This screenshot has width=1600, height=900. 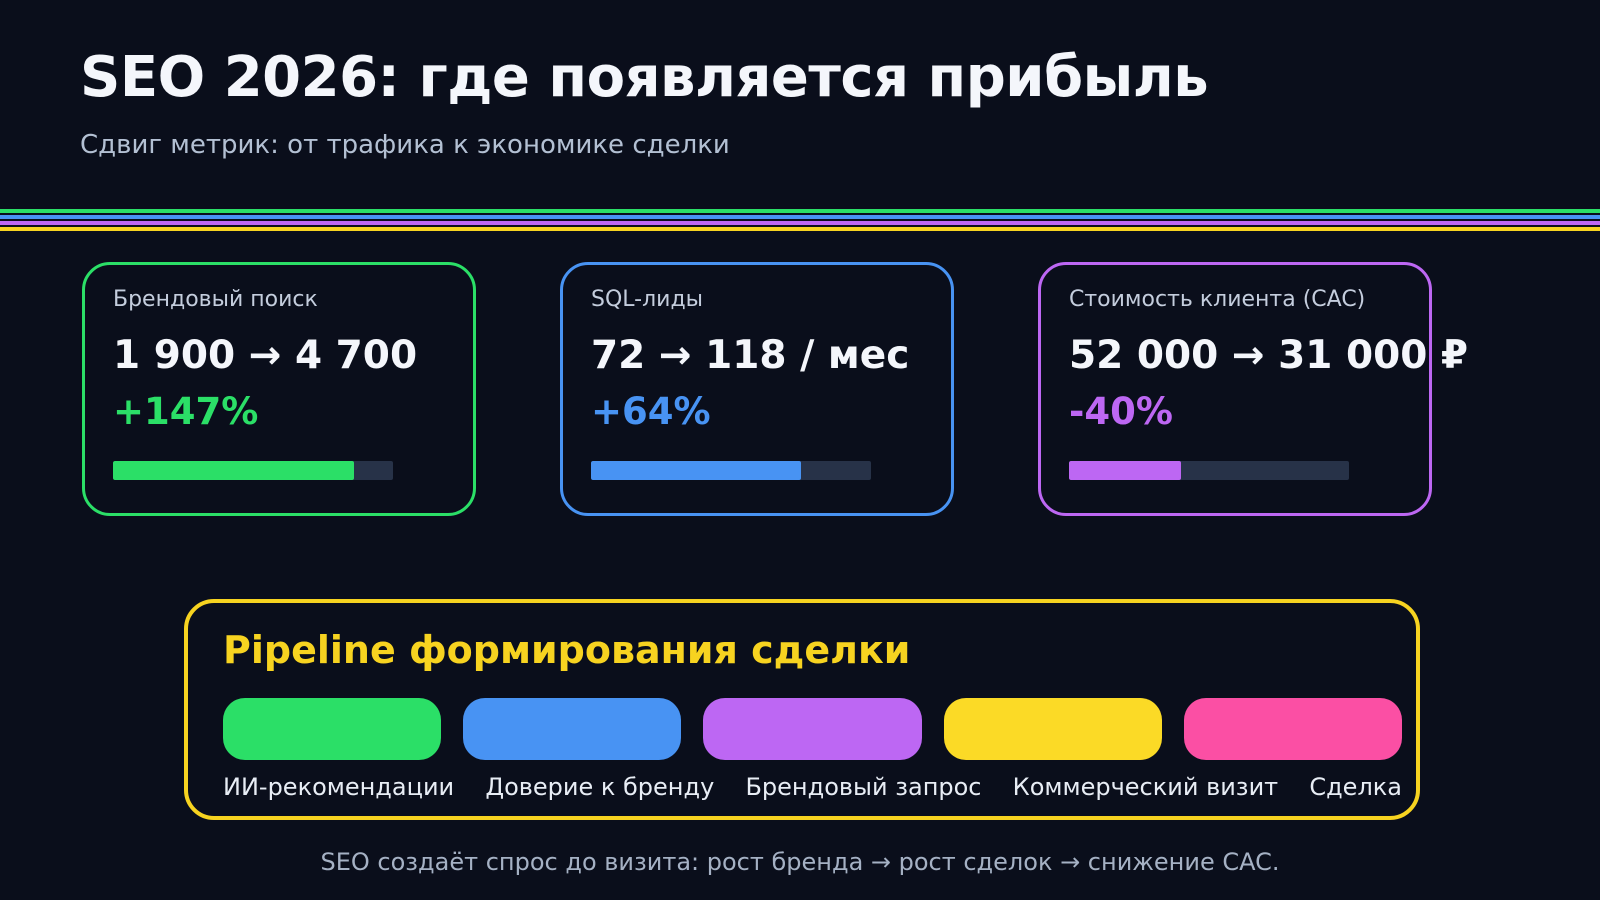 What do you see at coordinates (215, 299) in the screenshot?
I see `metric-label: Брендовый поиск` at bounding box center [215, 299].